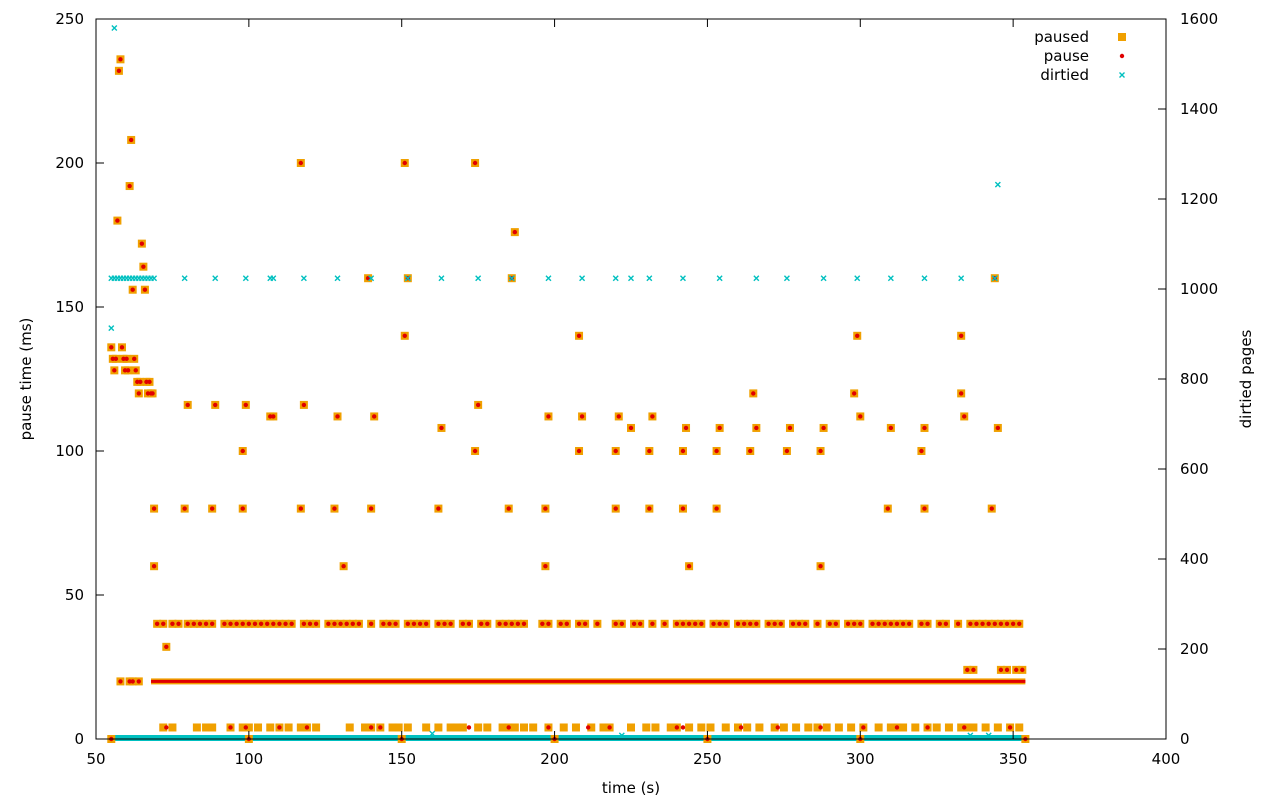  Describe the element at coordinates (69, 163) in the screenshot. I see `y-tick-label: 200` at that location.